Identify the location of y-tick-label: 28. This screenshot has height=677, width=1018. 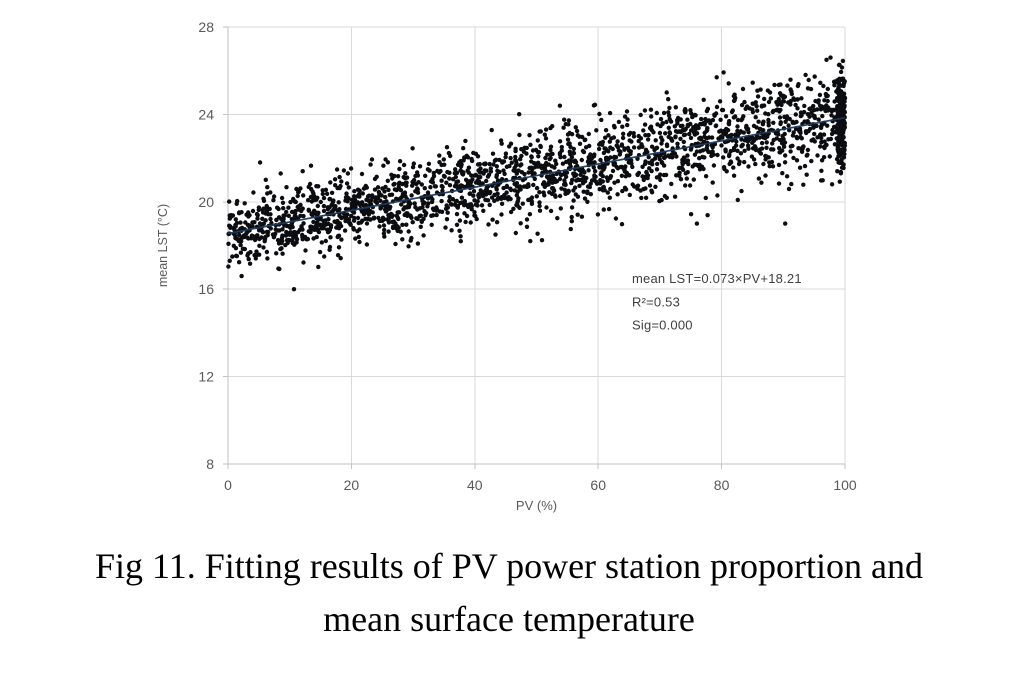
(206, 27).